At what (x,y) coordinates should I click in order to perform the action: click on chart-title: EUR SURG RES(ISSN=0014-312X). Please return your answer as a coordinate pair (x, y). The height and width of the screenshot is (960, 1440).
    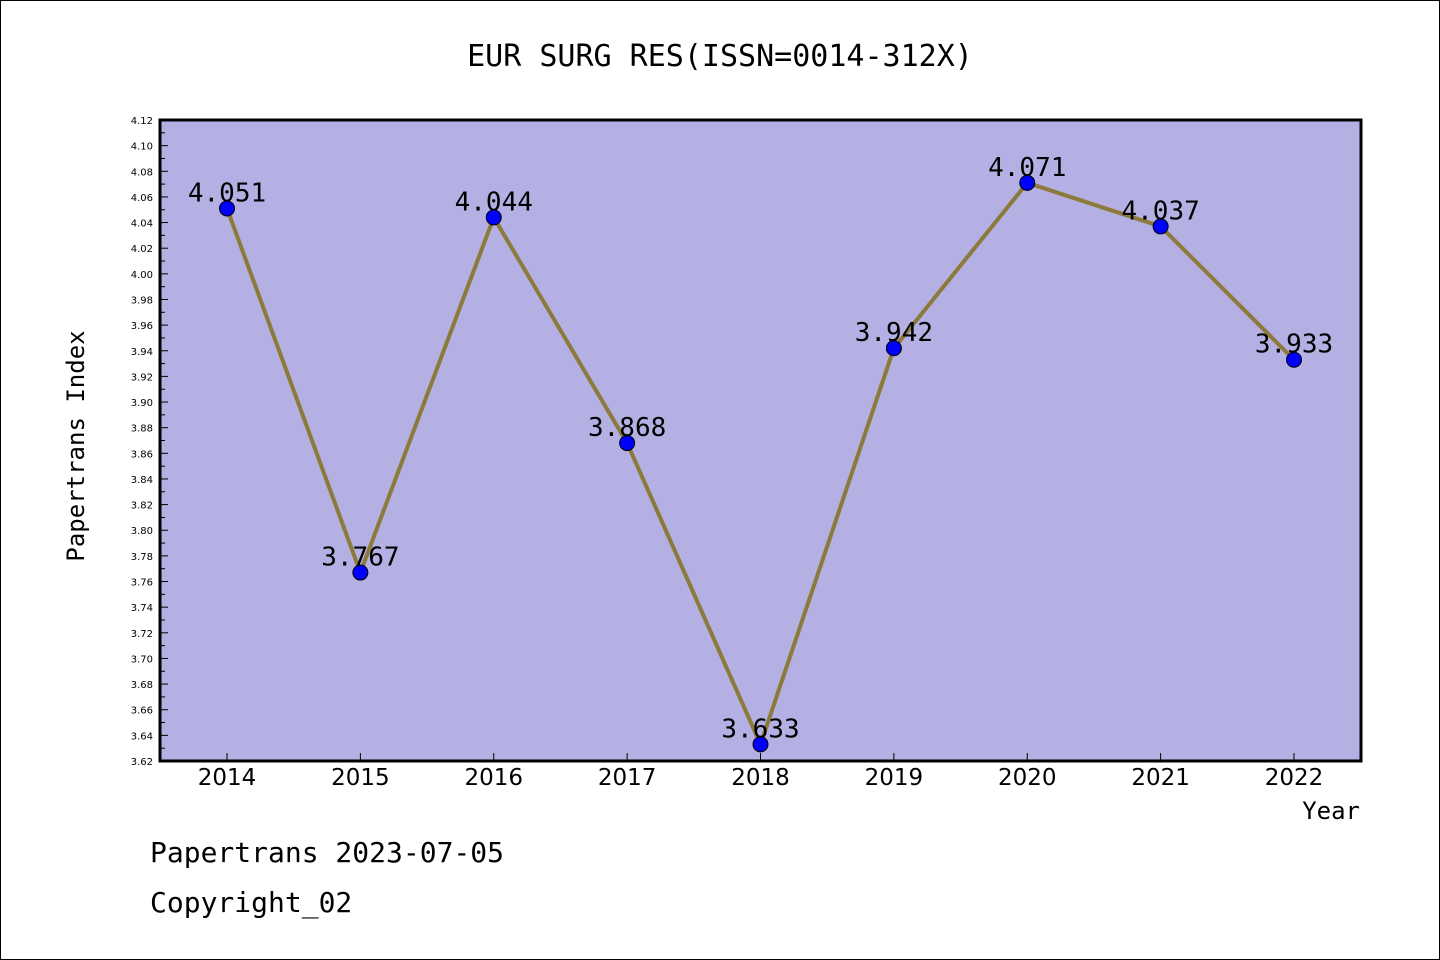
    Looking at the image, I should click on (720, 56).